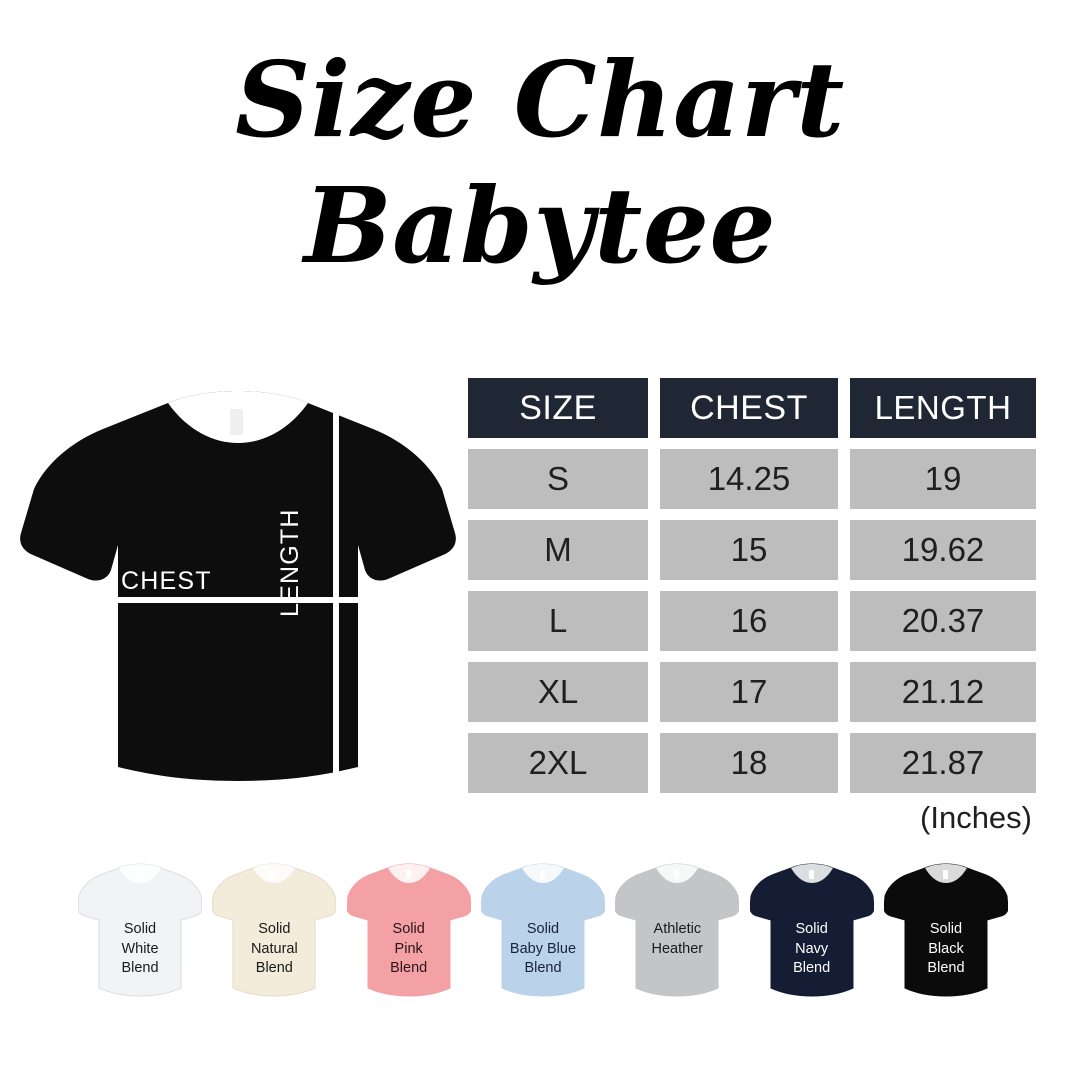 This screenshot has height=1080, width=1080. Describe the element at coordinates (749, 692) in the screenshot. I see `cell-chest: 17` at that location.